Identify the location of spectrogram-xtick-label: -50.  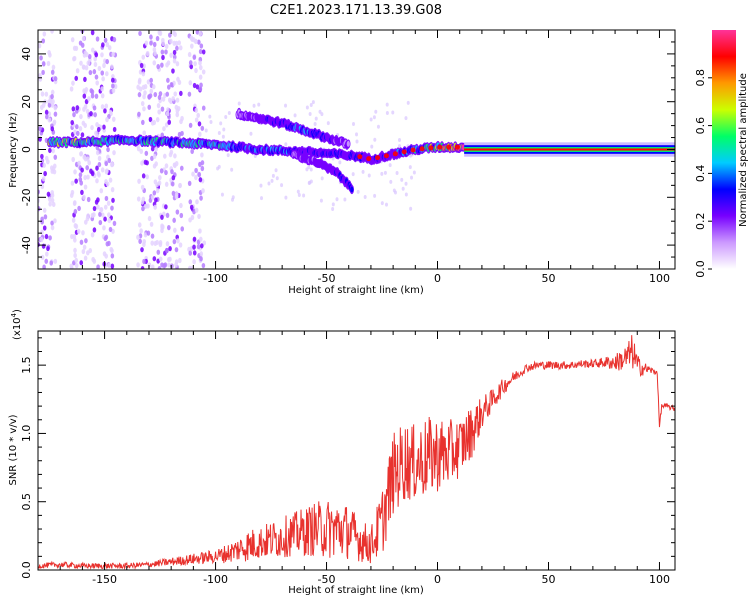
(327, 278).